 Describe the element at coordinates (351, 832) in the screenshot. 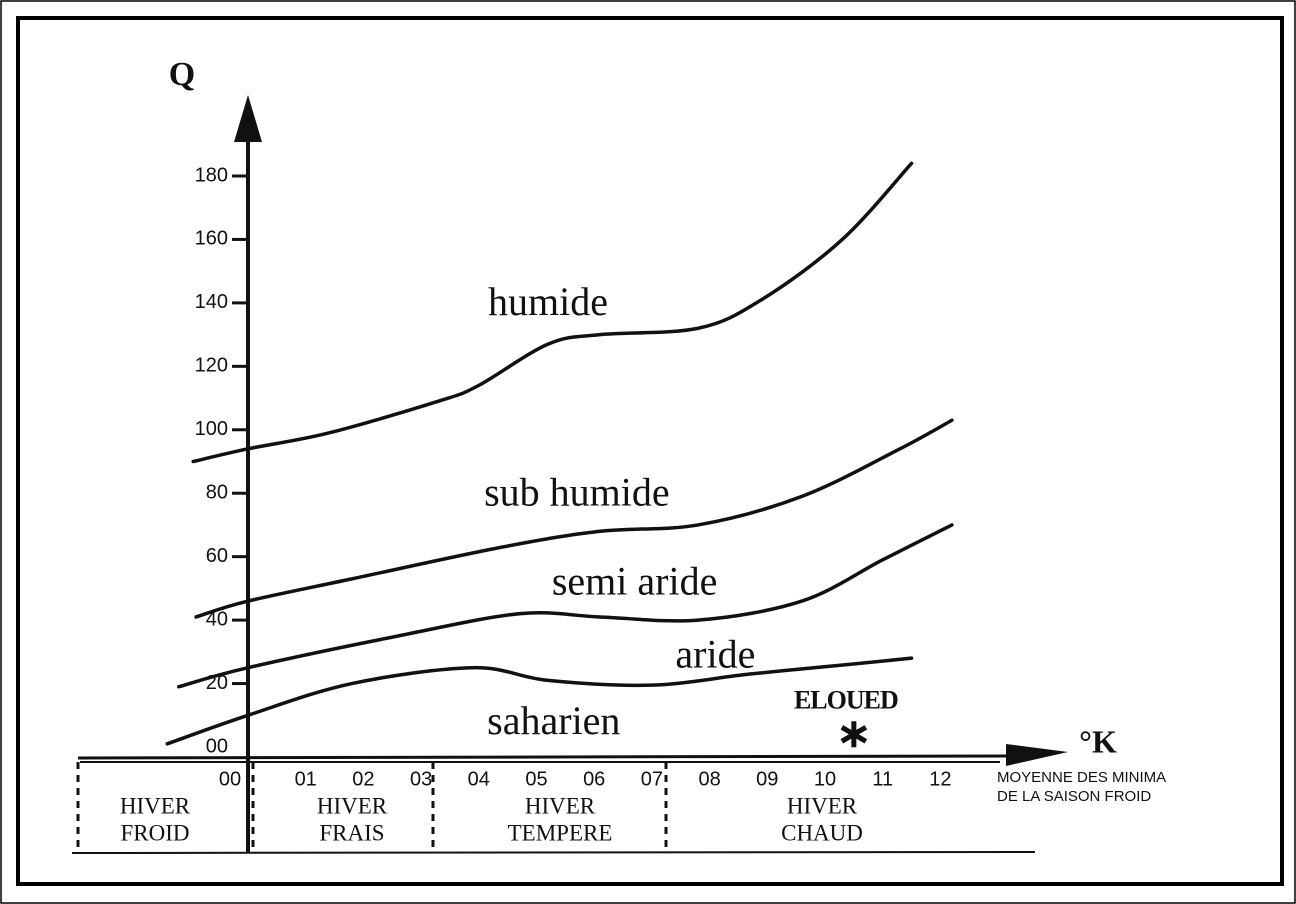

I see `winter-label: FRAIS` at that location.